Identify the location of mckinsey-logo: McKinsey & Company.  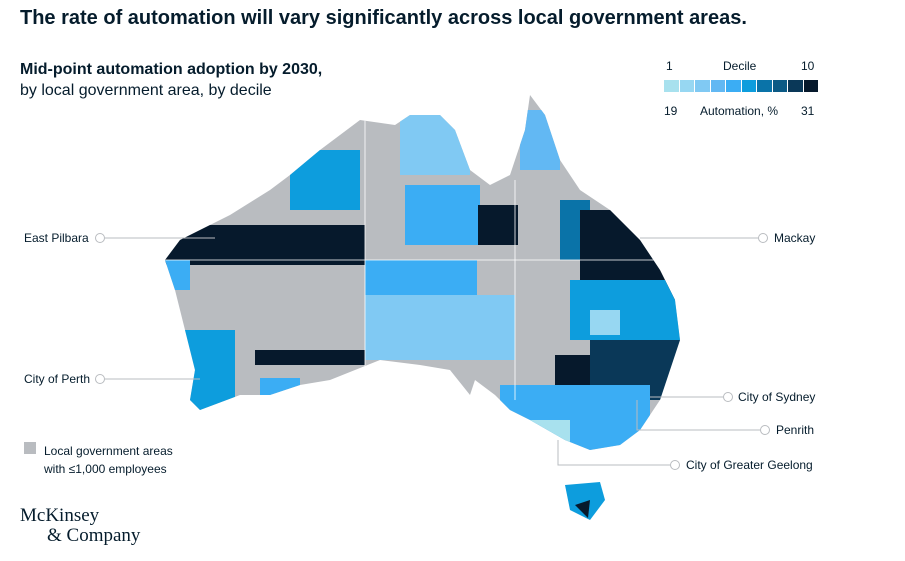
(80, 526).